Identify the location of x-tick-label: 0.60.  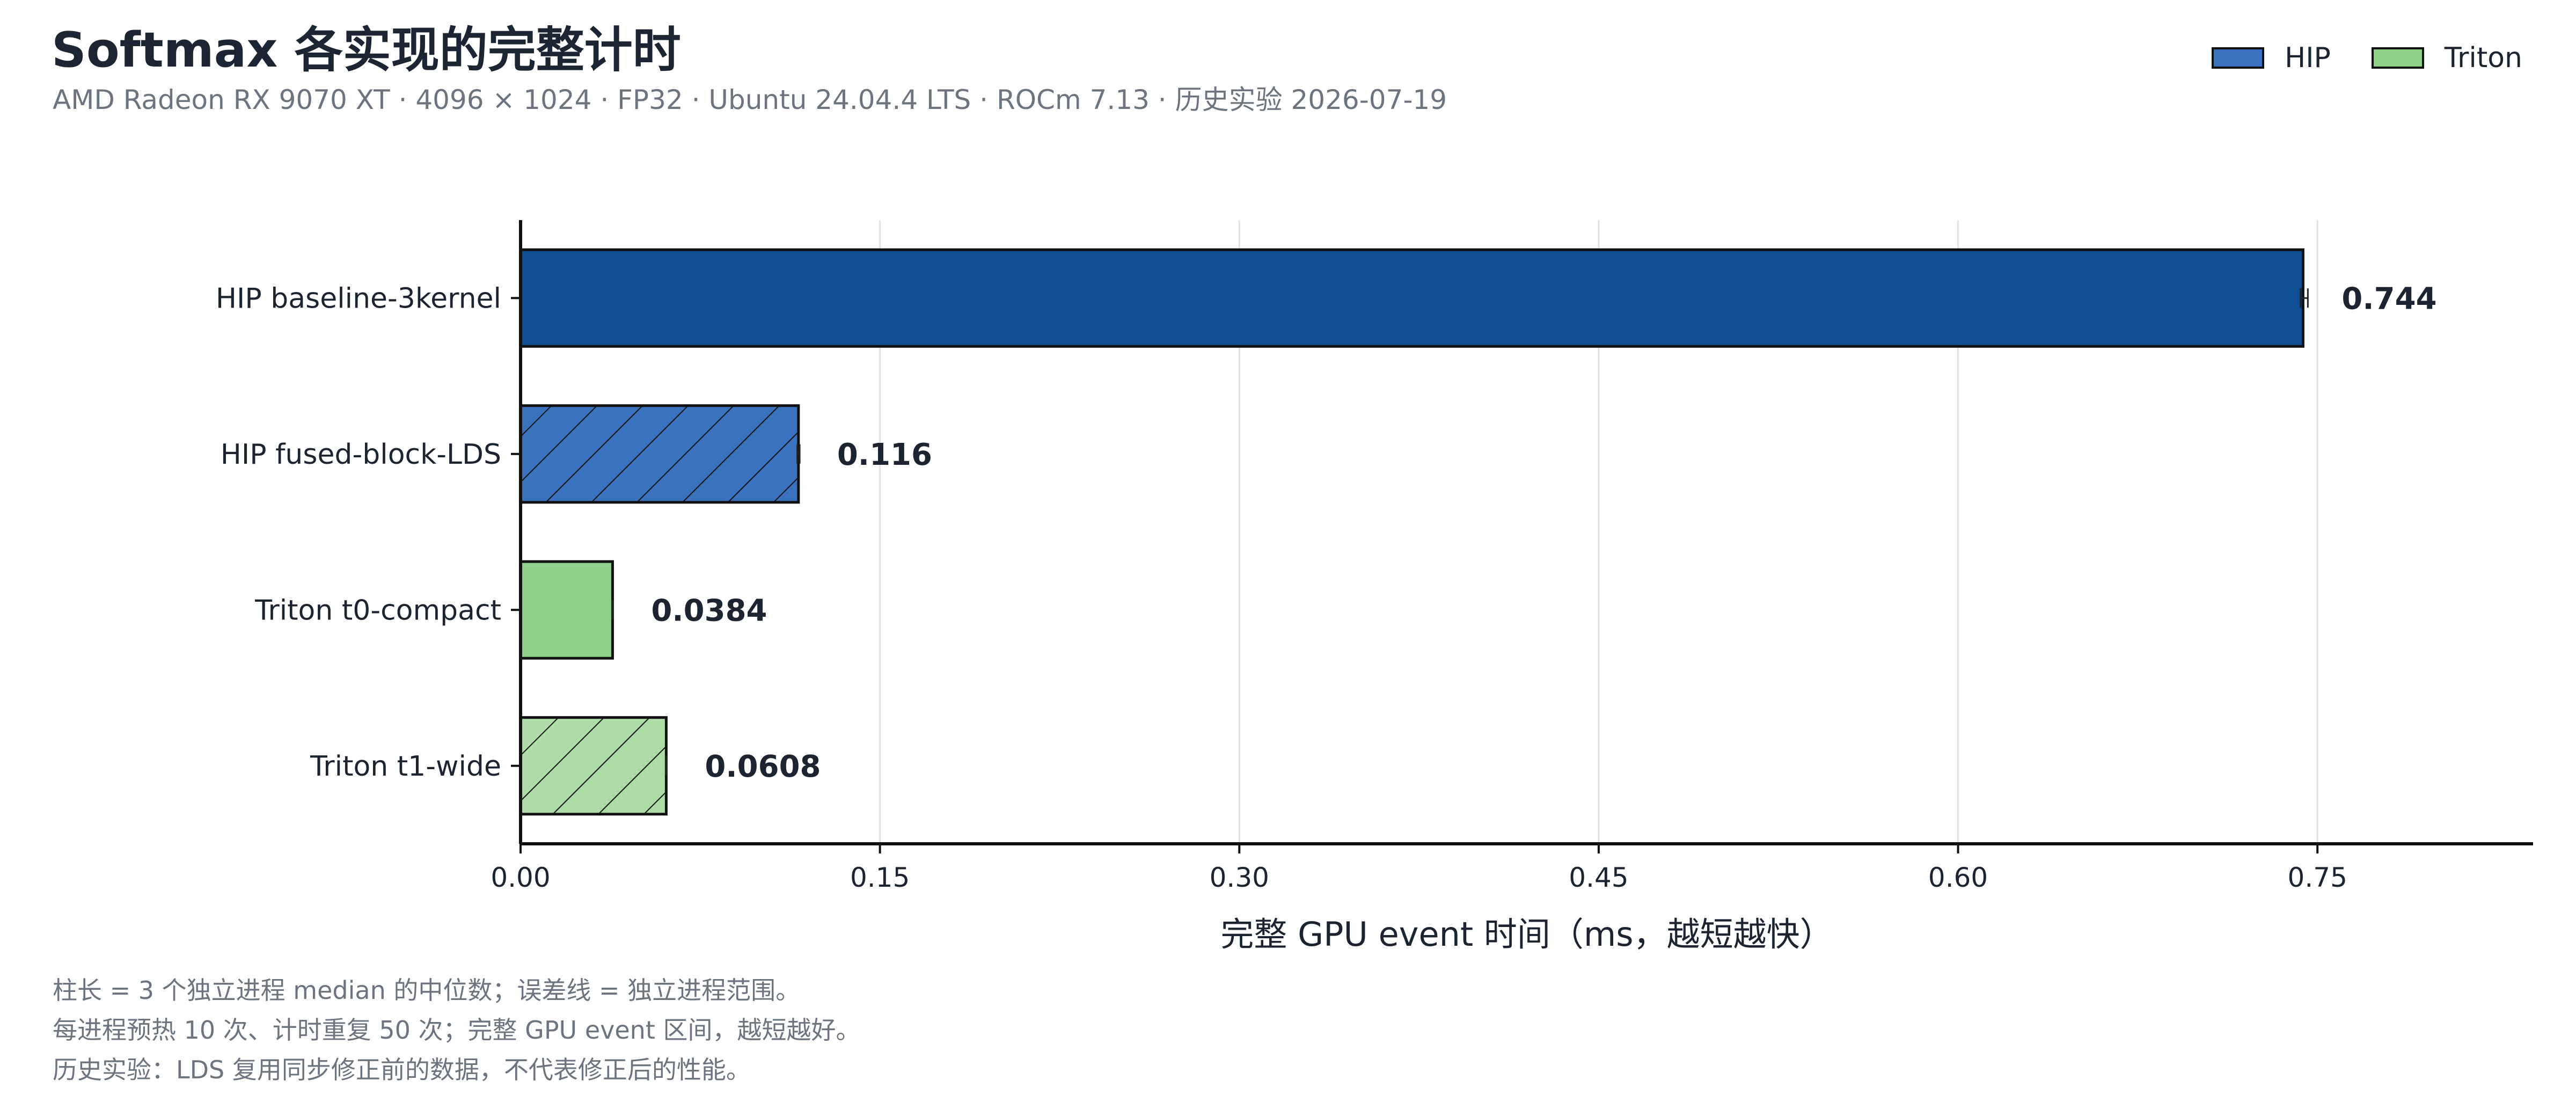
(1958, 877).